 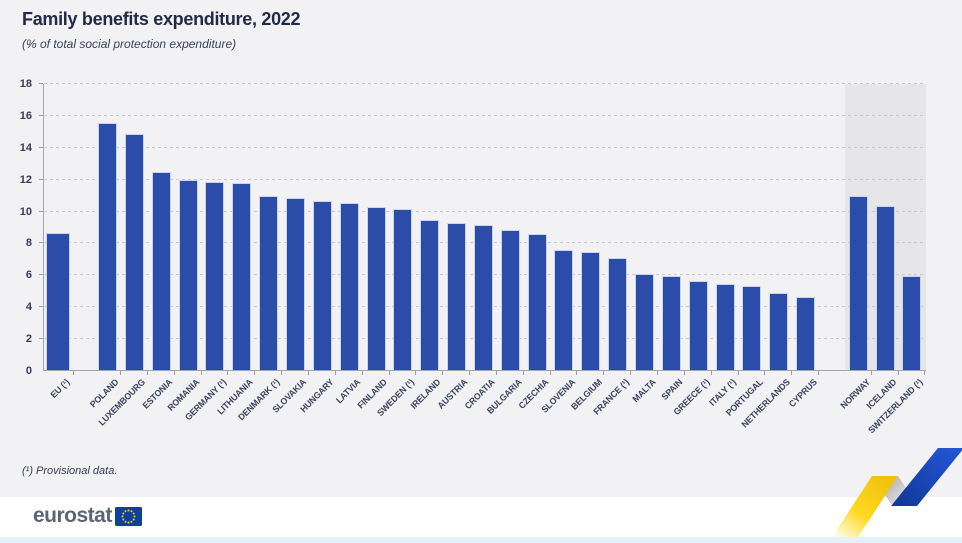 What do you see at coordinates (926, 477) in the screenshot?
I see `ribbon-blue-segment` at bounding box center [926, 477].